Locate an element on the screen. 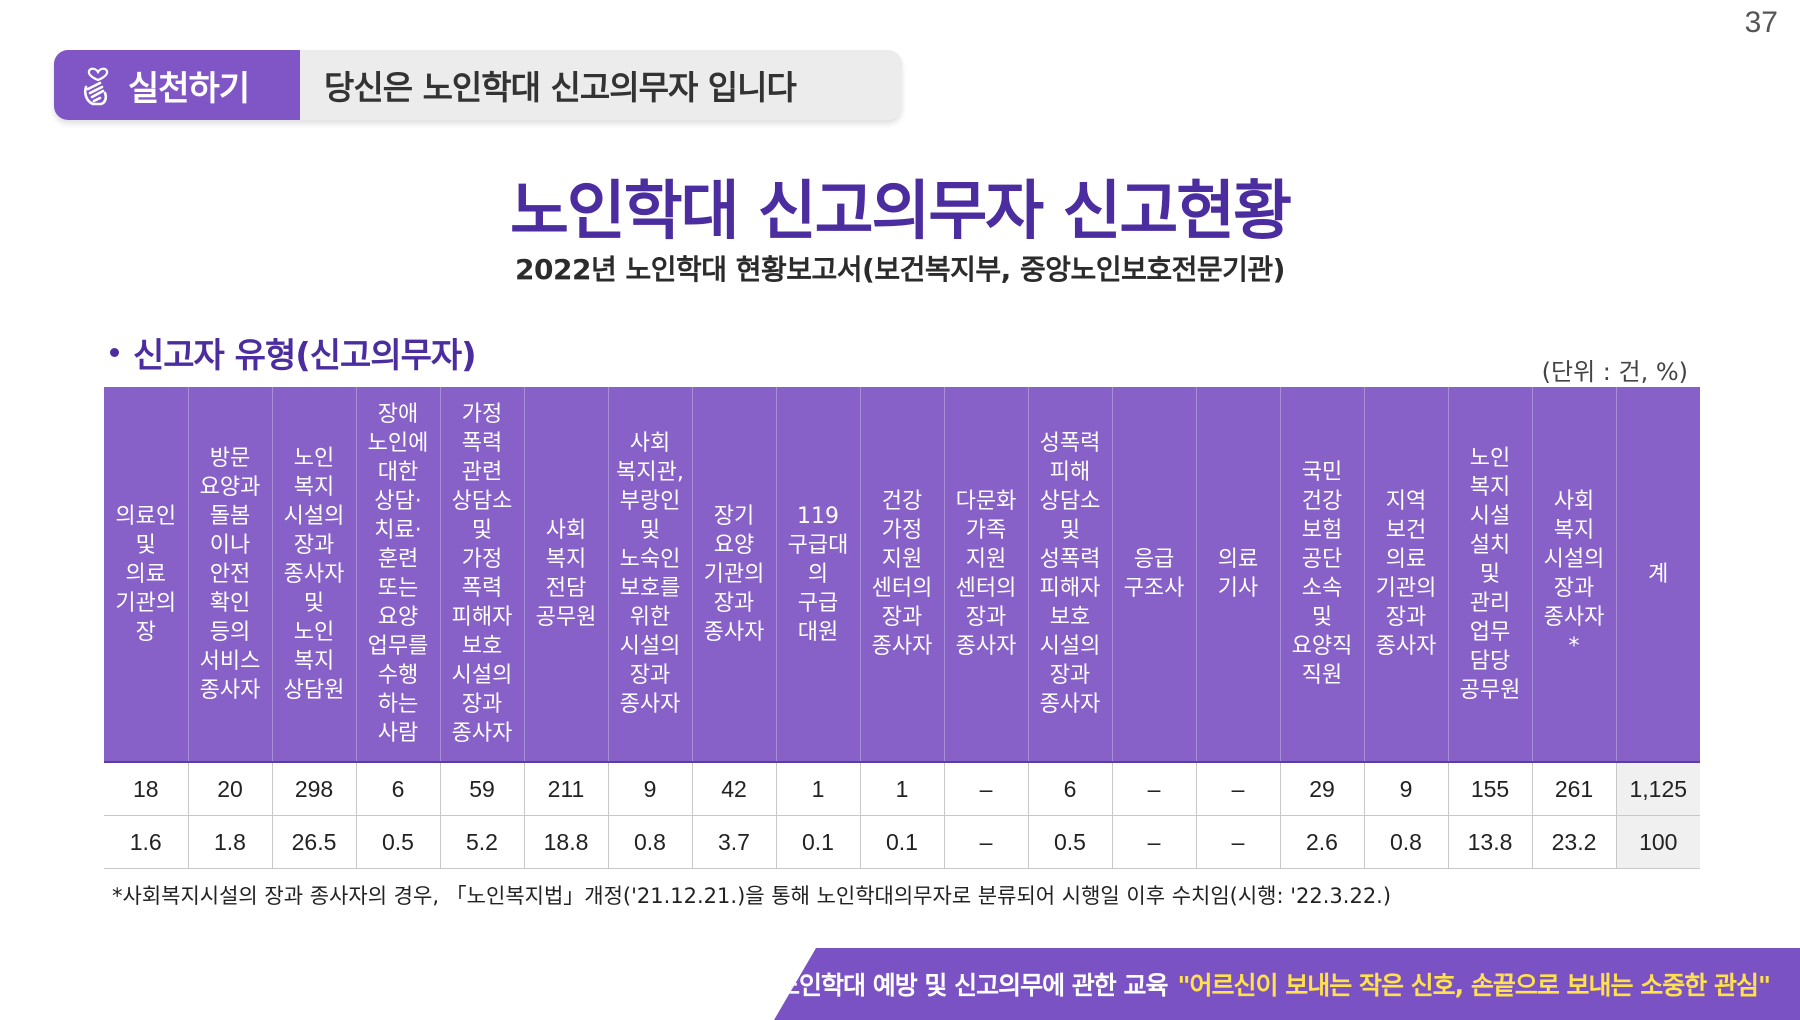 The width and height of the screenshot is (1800, 1020). page-number: 37 is located at coordinates (1761, 22).